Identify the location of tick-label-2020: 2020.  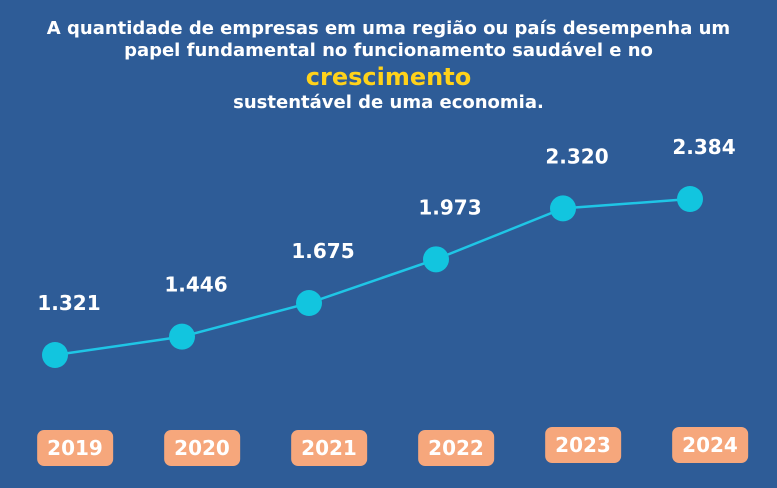
(202, 448).